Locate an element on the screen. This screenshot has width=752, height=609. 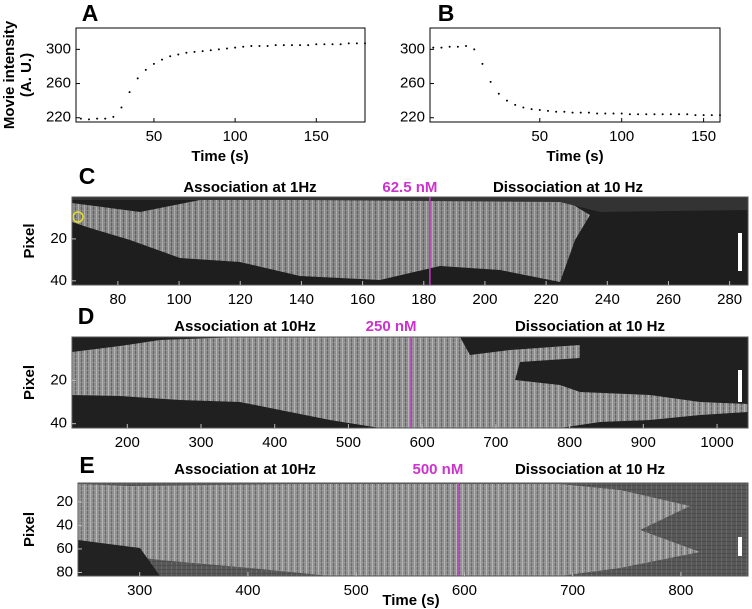
x-tick-label: 800 is located at coordinates (680, 590).